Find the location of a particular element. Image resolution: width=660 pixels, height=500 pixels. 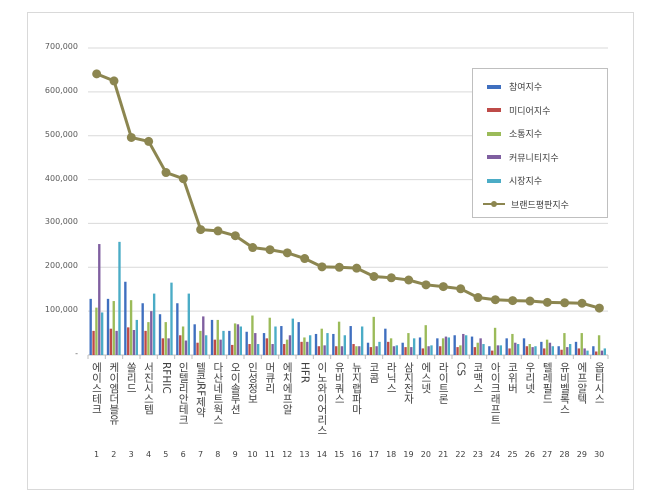

x-category-label: 유비쿼스 is located at coordinates (339, 383).